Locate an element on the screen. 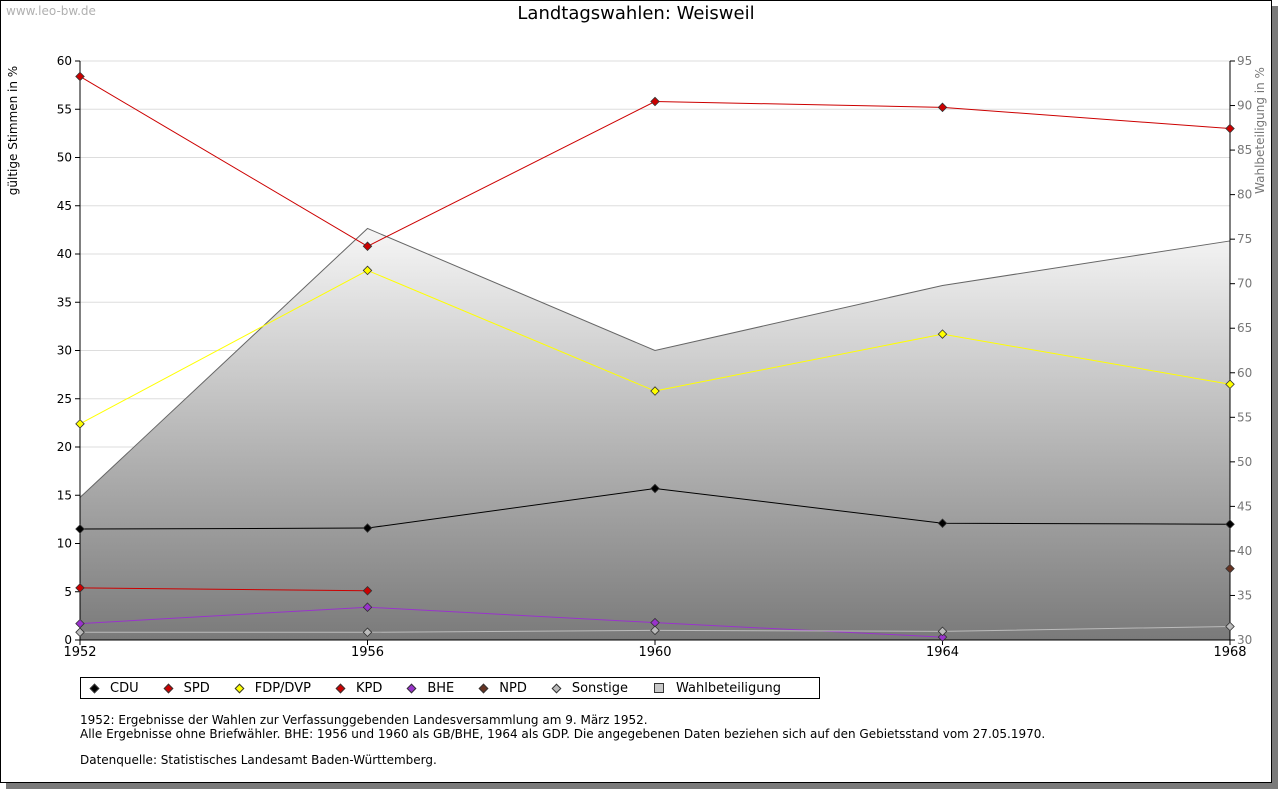 The width and height of the screenshot is (1280, 791). x-tick-label: 1968 is located at coordinates (1229, 652).